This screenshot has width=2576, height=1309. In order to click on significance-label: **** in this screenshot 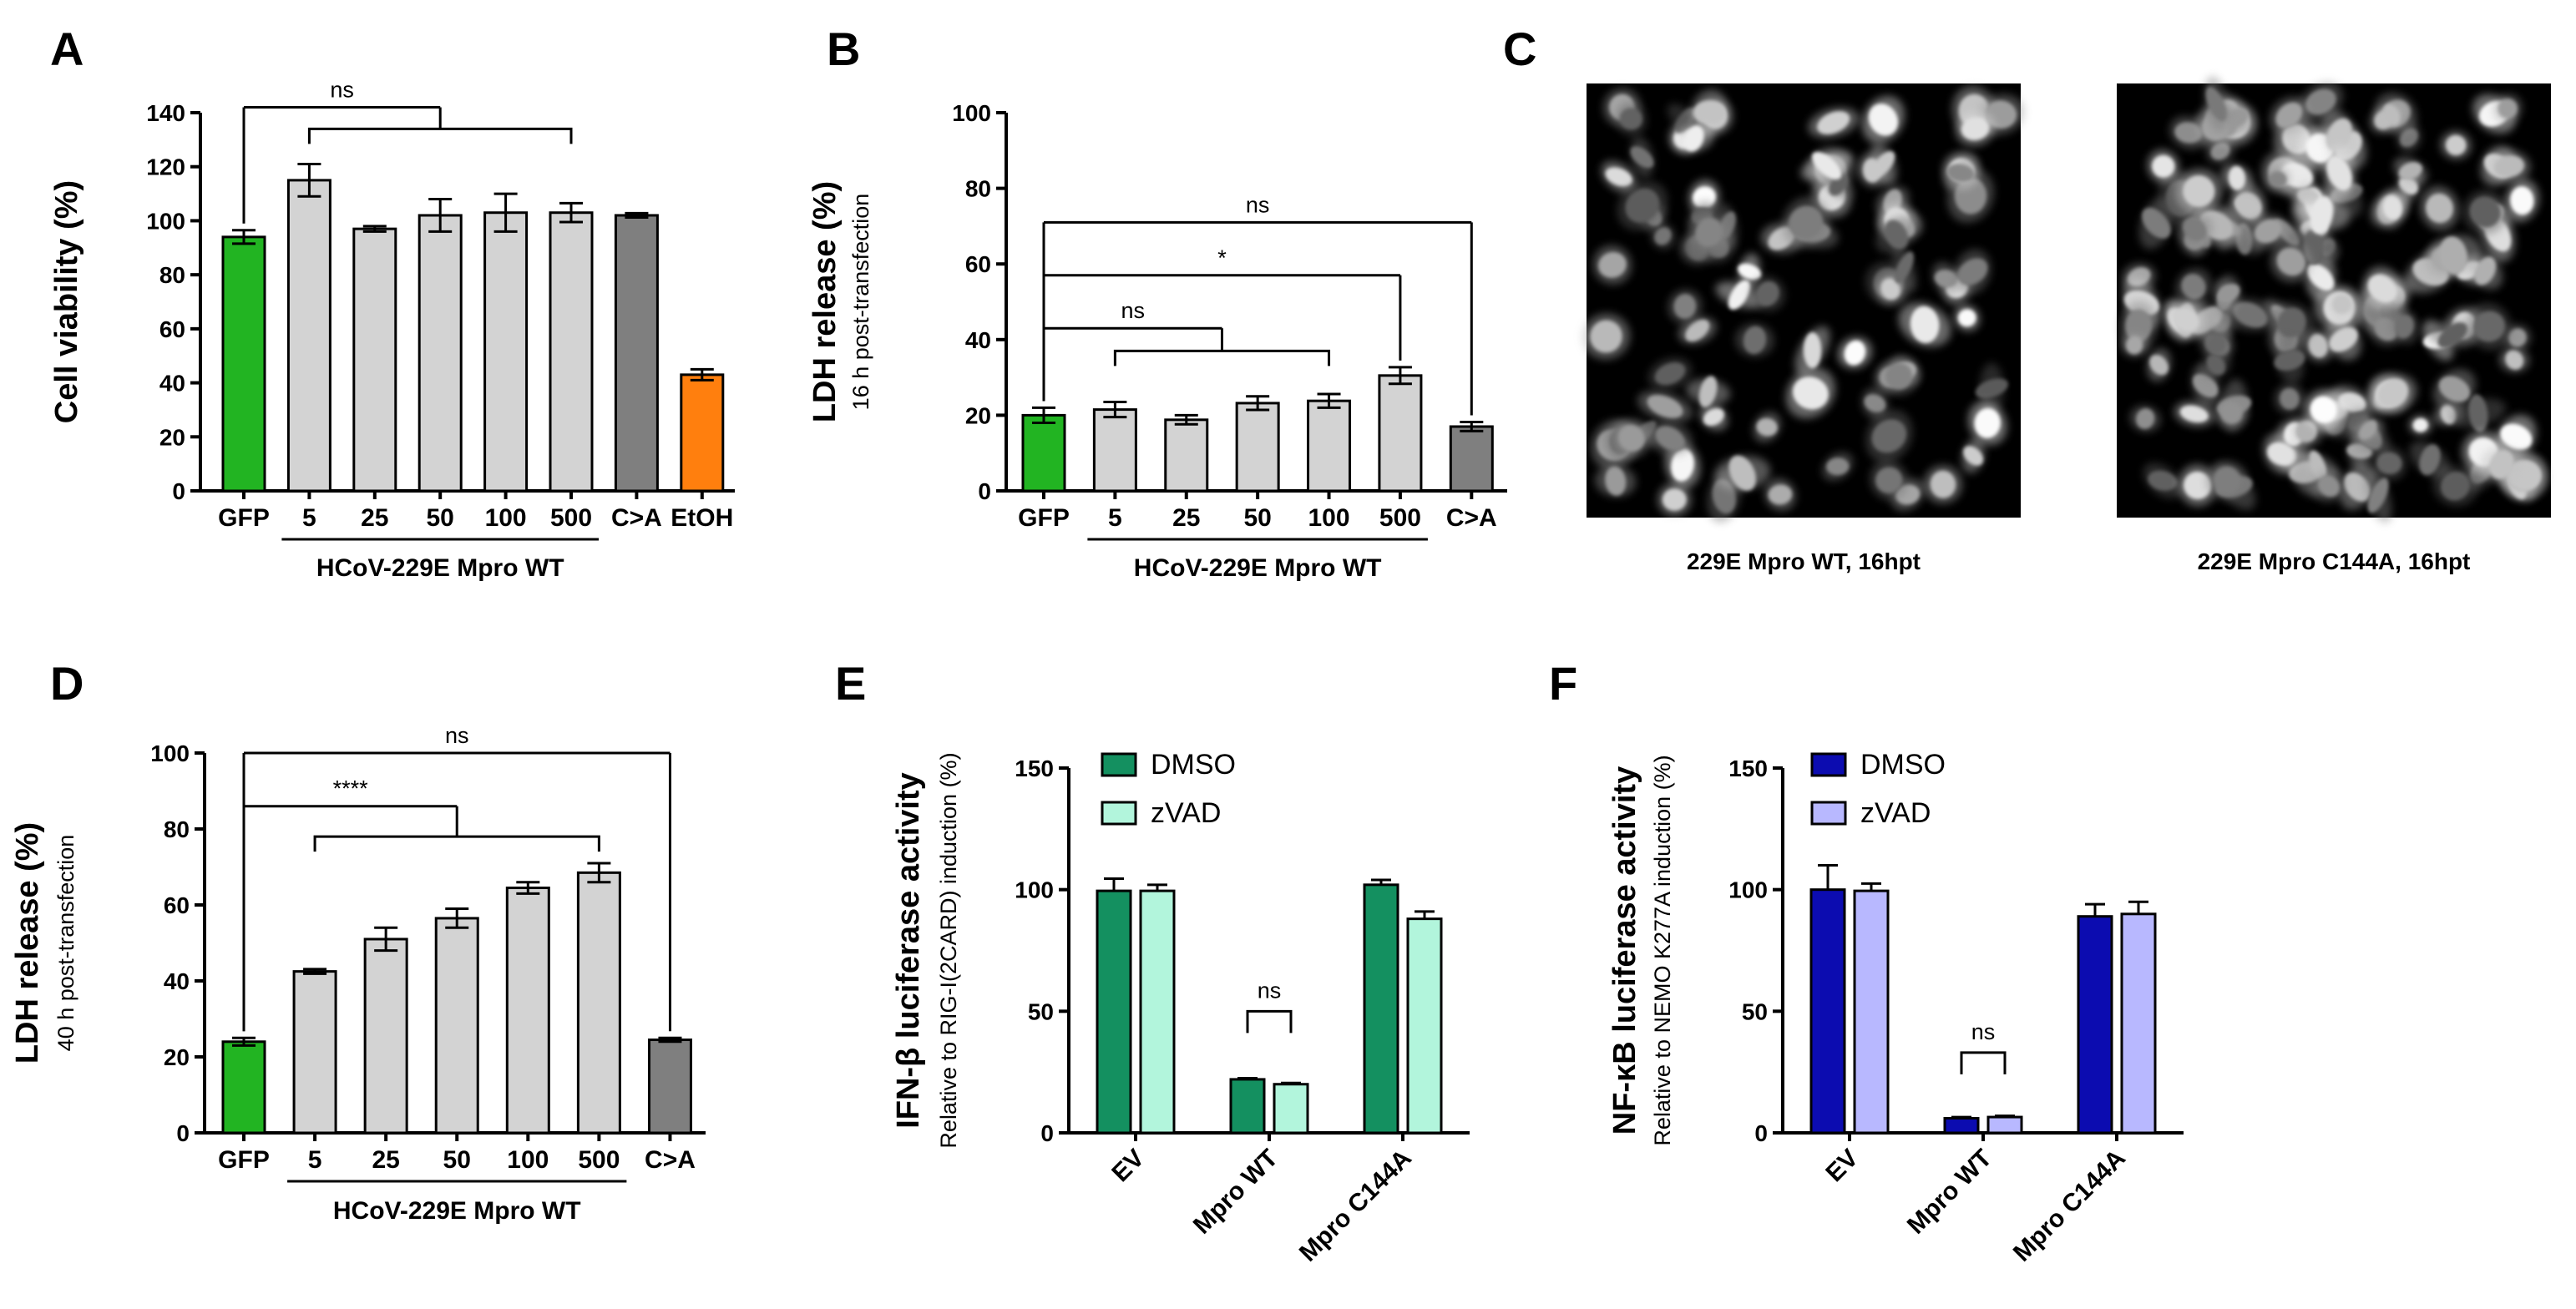, I will do `click(351, 788)`.